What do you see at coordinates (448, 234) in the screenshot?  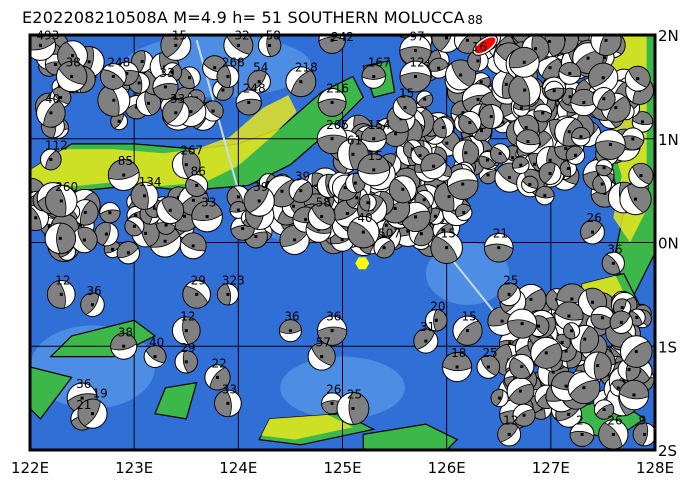 I see `event-depth-label: 15` at bounding box center [448, 234].